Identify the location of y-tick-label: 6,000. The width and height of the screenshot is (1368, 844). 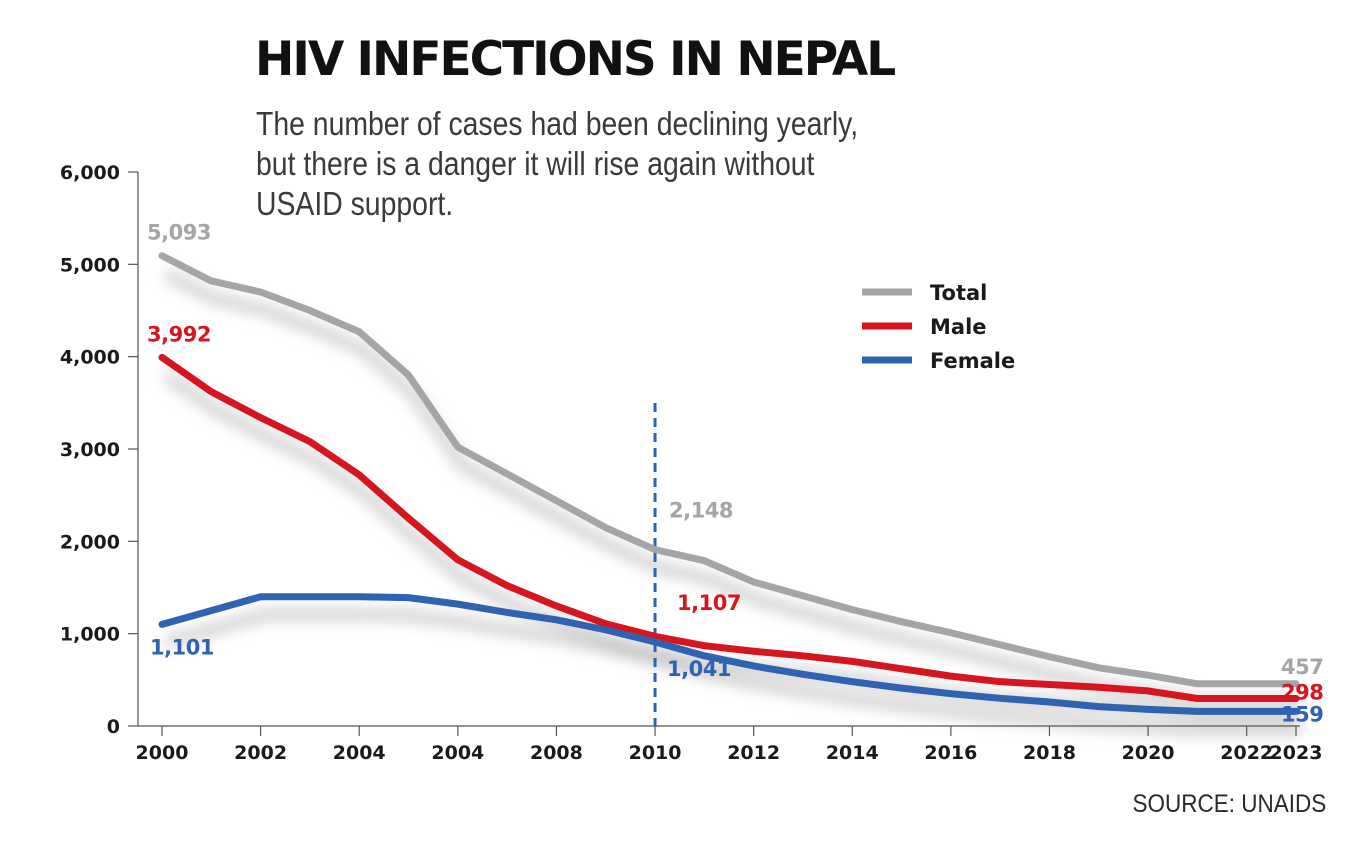
(90, 173).